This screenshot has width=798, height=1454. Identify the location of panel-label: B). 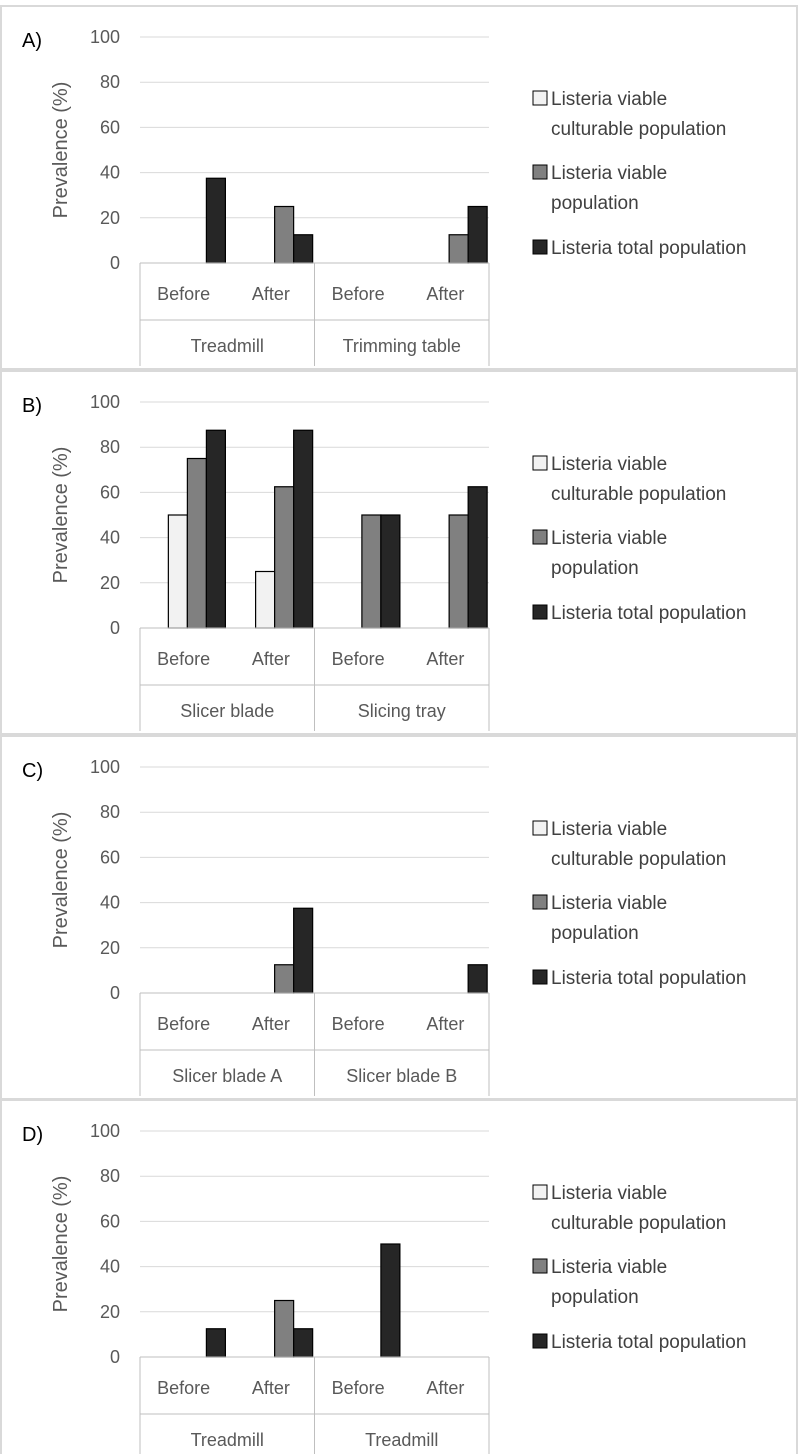
(32, 406).